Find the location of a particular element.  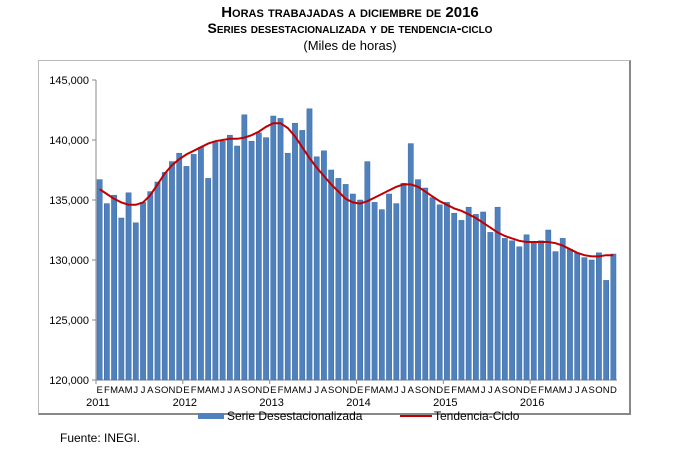

y-tick-label: 140,000 is located at coordinates (69, 141).